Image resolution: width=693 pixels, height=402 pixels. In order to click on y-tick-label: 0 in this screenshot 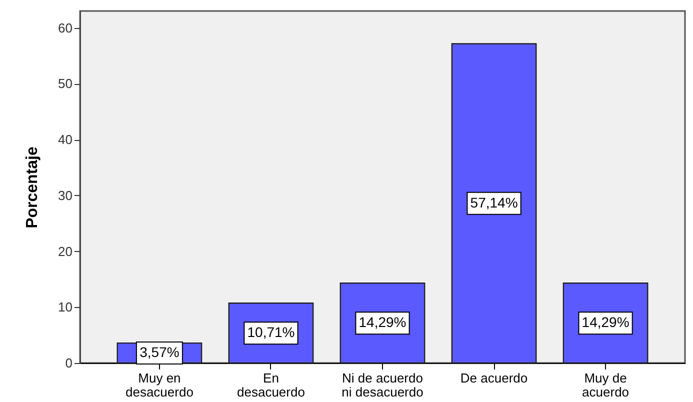, I will do `click(68, 363)`.